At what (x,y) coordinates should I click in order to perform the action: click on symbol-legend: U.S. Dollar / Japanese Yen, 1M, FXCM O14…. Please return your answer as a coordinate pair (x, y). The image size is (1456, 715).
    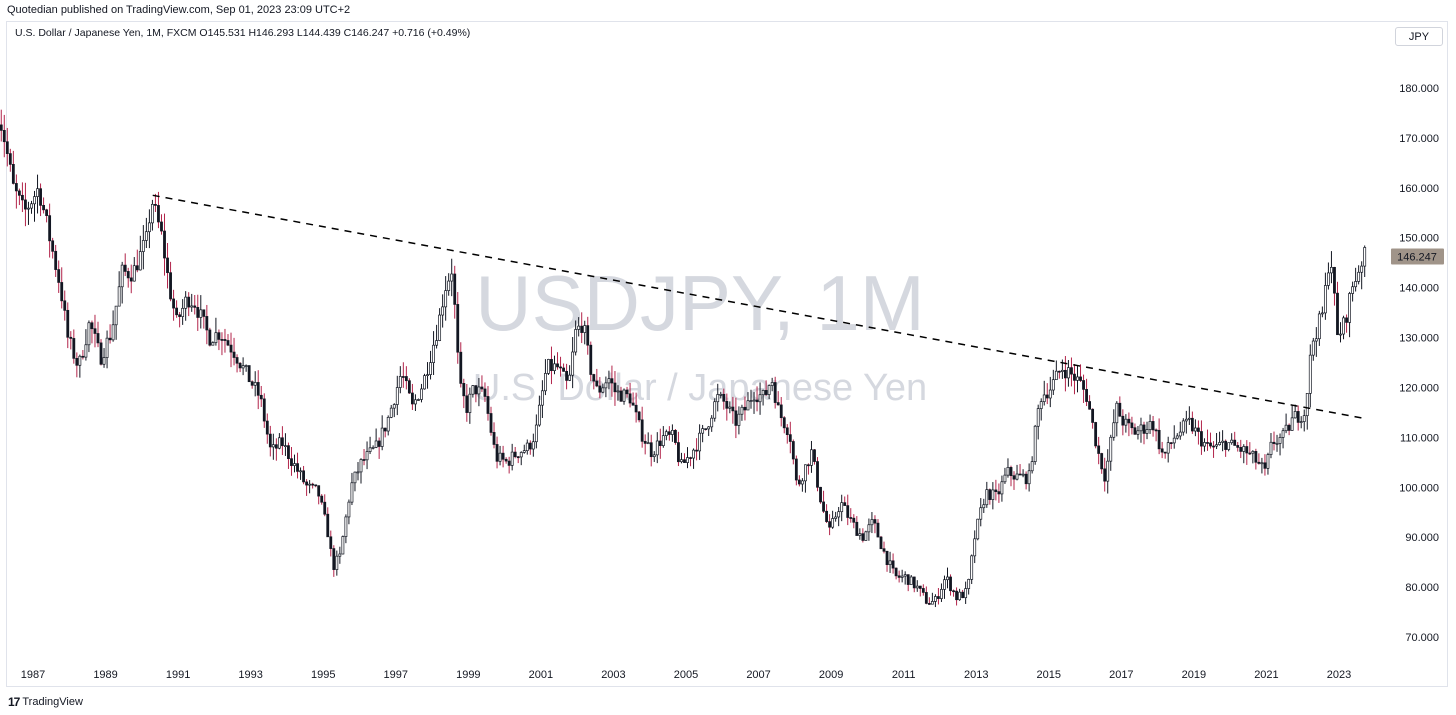
    Looking at the image, I should click on (243, 33).